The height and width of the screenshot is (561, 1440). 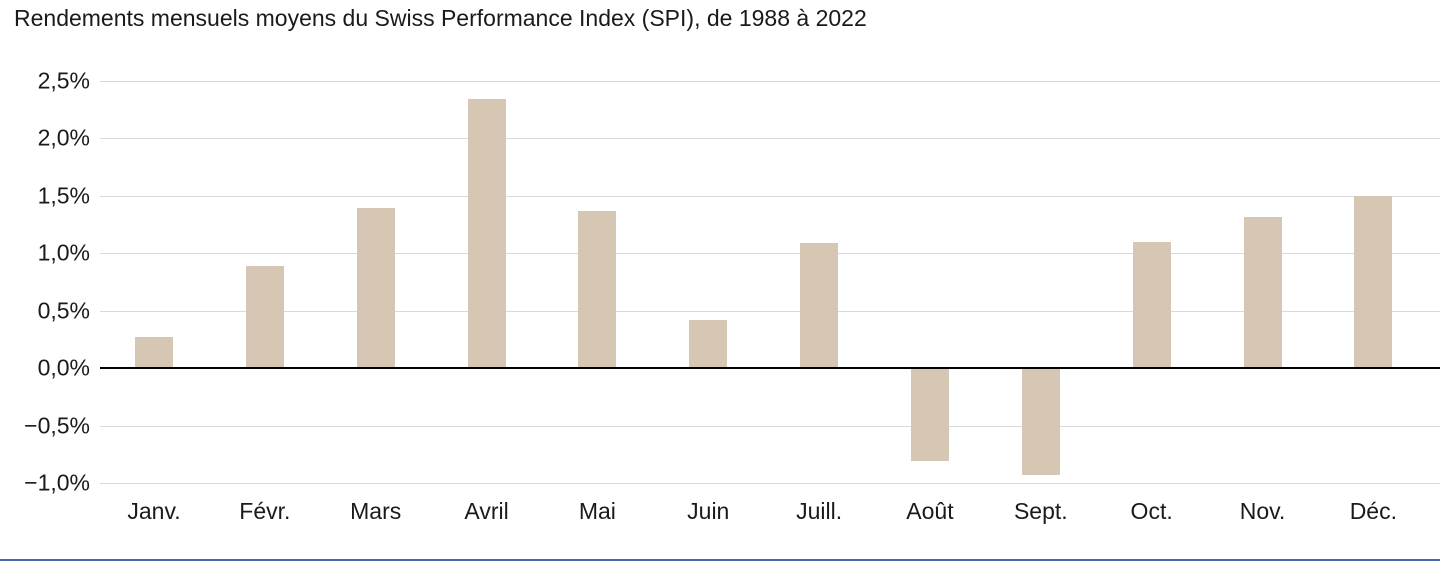 What do you see at coordinates (1040, 511) in the screenshot?
I see `x-tick-label: Sept.` at bounding box center [1040, 511].